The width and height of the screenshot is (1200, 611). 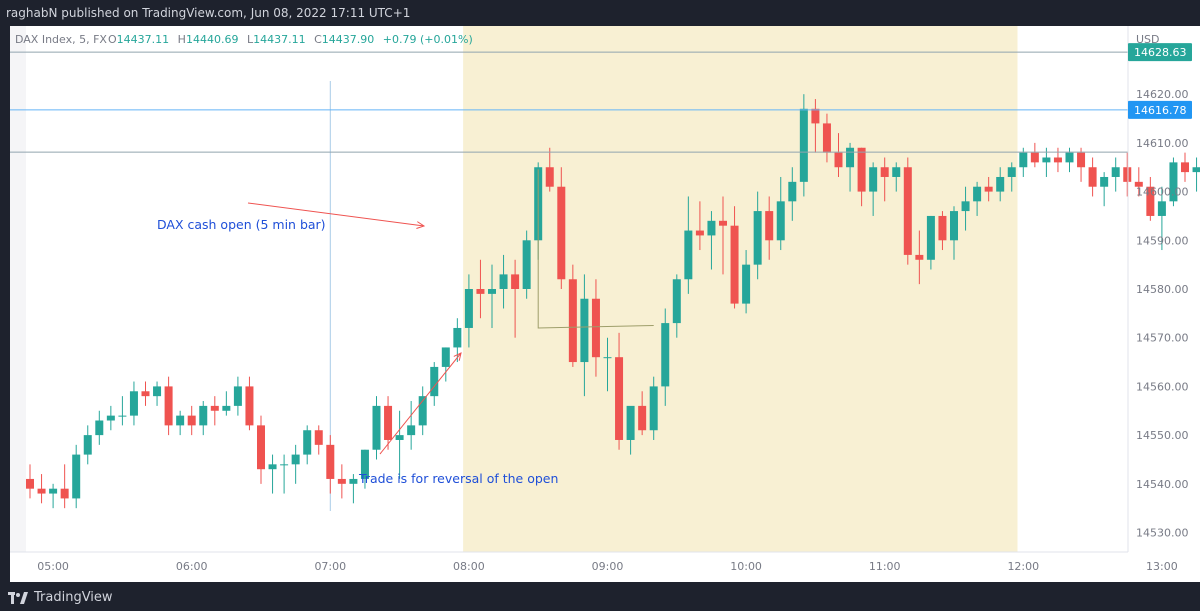 What do you see at coordinates (595, 249) in the screenshot?
I see `measure-line` at bounding box center [595, 249].